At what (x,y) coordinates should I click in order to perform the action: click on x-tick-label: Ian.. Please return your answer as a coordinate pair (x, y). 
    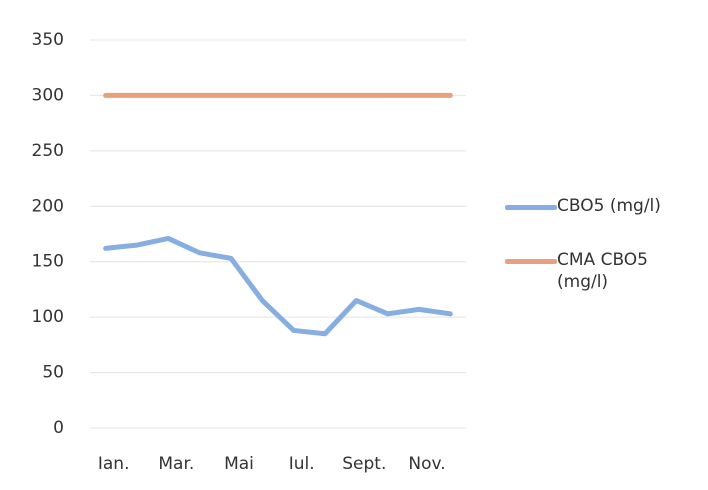
    Looking at the image, I should click on (114, 464).